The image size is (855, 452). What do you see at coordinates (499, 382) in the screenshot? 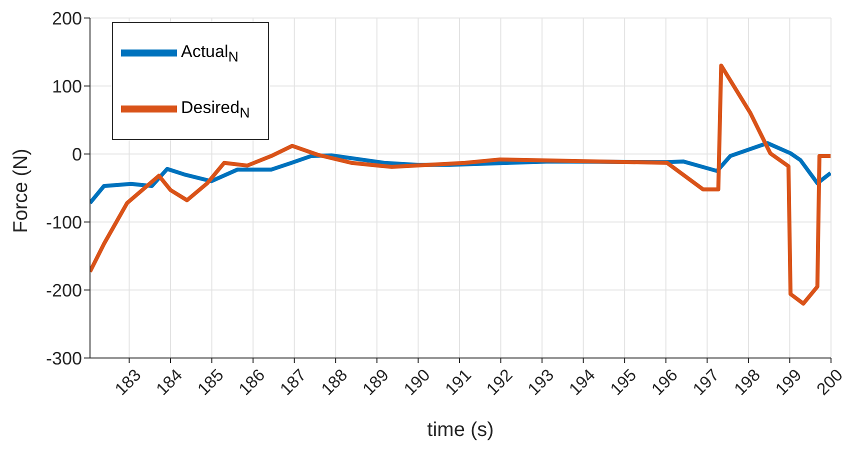
I see `x-tick-label: 192` at bounding box center [499, 382].